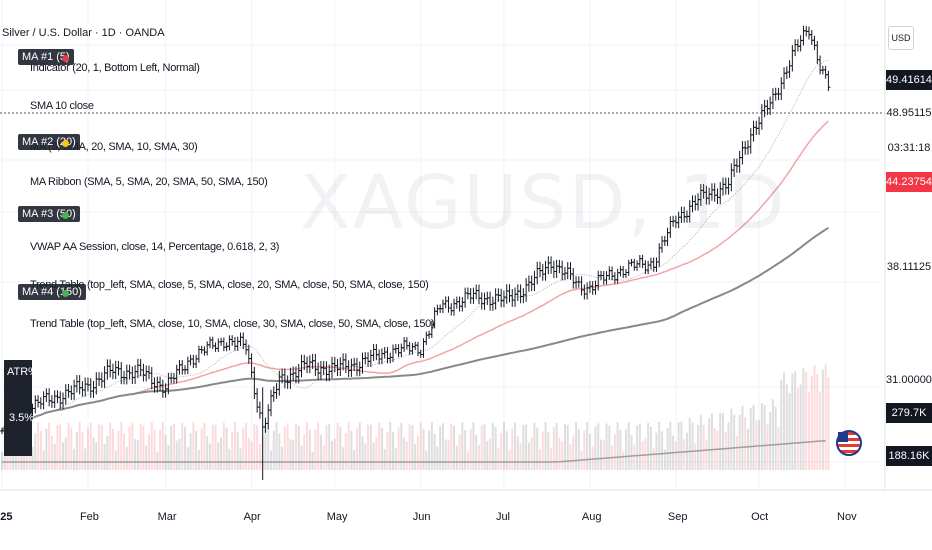 The width and height of the screenshot is (932, 550). What do you see at coordinates (760, 517) in the screenshot?
I see `time-axis-label: Oct` at bounding box center [760, 517].